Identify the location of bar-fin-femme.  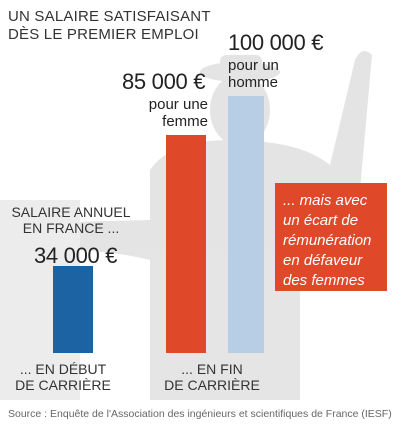
(186, 244).